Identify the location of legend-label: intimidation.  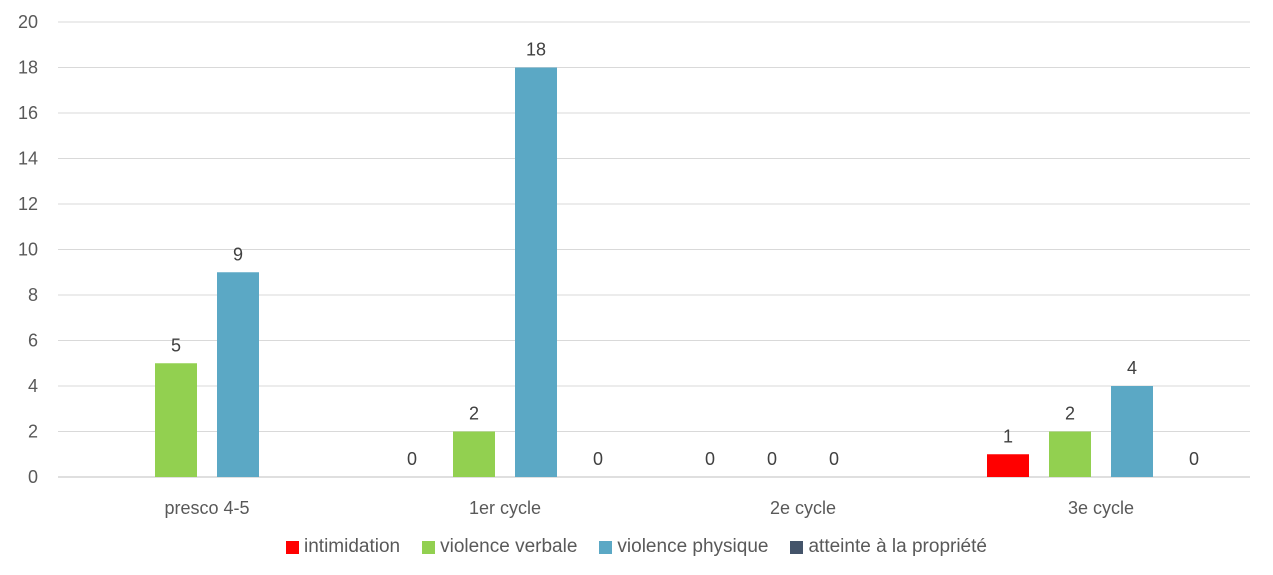
(352, 546).